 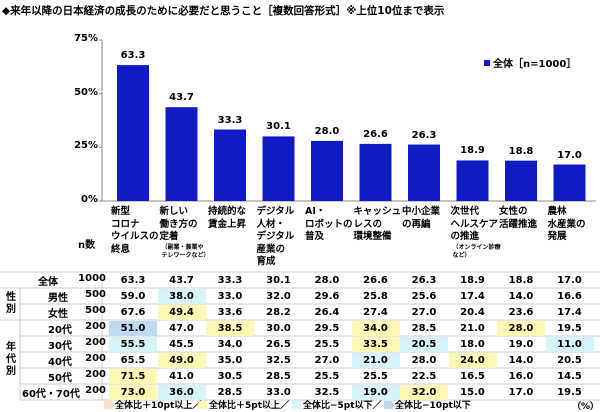 What do you see at coordinates (327, 131) in the screenshot?
I see `bar-value-label: 28.0` at bounding box center [327, 131].